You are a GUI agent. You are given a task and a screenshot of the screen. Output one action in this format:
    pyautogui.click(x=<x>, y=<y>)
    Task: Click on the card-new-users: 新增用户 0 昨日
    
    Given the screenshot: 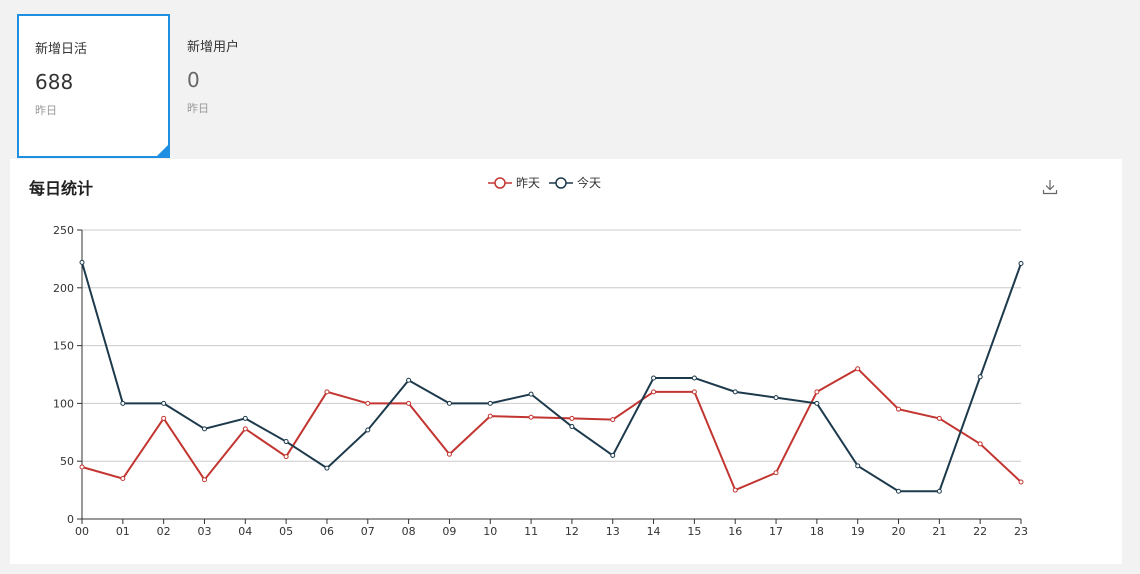 What is the action you would take?
    pyautogui.click(x=246, y=86)
    